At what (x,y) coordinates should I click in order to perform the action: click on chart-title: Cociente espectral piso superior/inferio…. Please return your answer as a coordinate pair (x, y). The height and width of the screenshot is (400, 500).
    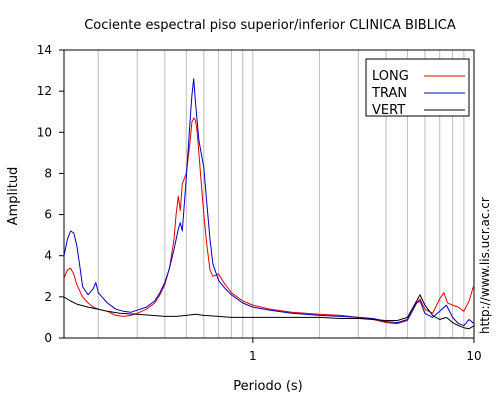
    Looking at the image, I should click on (270, 25).